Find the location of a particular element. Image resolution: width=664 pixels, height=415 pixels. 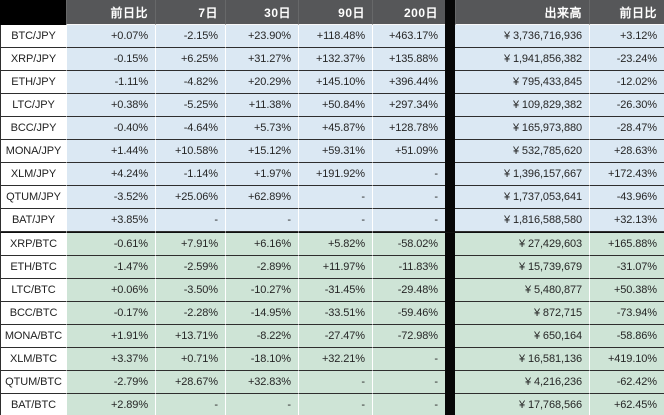

volume-change-cell: -12.02% is located at coordinates (626, 82).